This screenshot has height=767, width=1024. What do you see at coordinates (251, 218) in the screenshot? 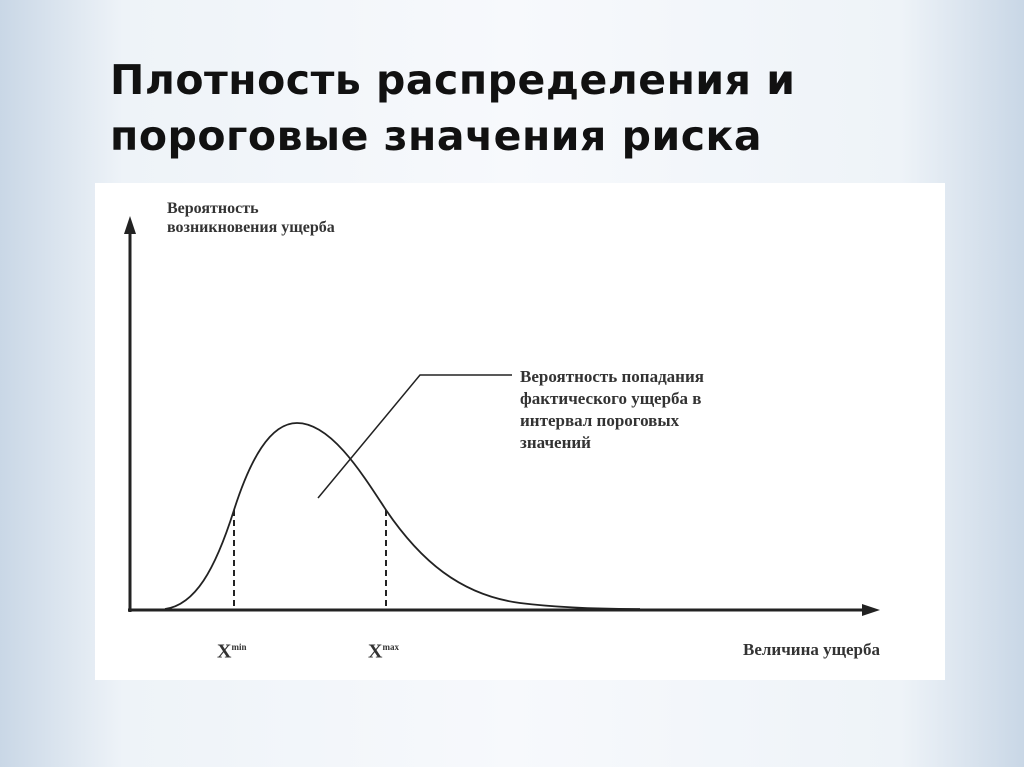
I see `y-axis-label: Вероятность возникновения ущерба` at bounding box center [251, 218].